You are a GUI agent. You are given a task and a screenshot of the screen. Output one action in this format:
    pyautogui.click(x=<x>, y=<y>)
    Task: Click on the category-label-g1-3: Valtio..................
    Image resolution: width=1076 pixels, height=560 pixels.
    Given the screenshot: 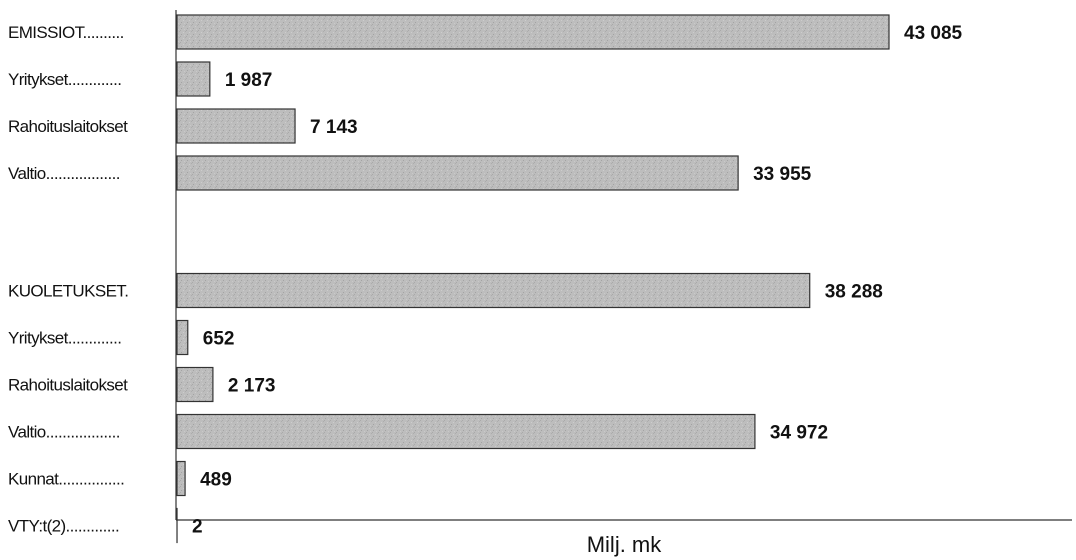 What is the action you would take?
    pyautogui.click(x=64, y=432)
    